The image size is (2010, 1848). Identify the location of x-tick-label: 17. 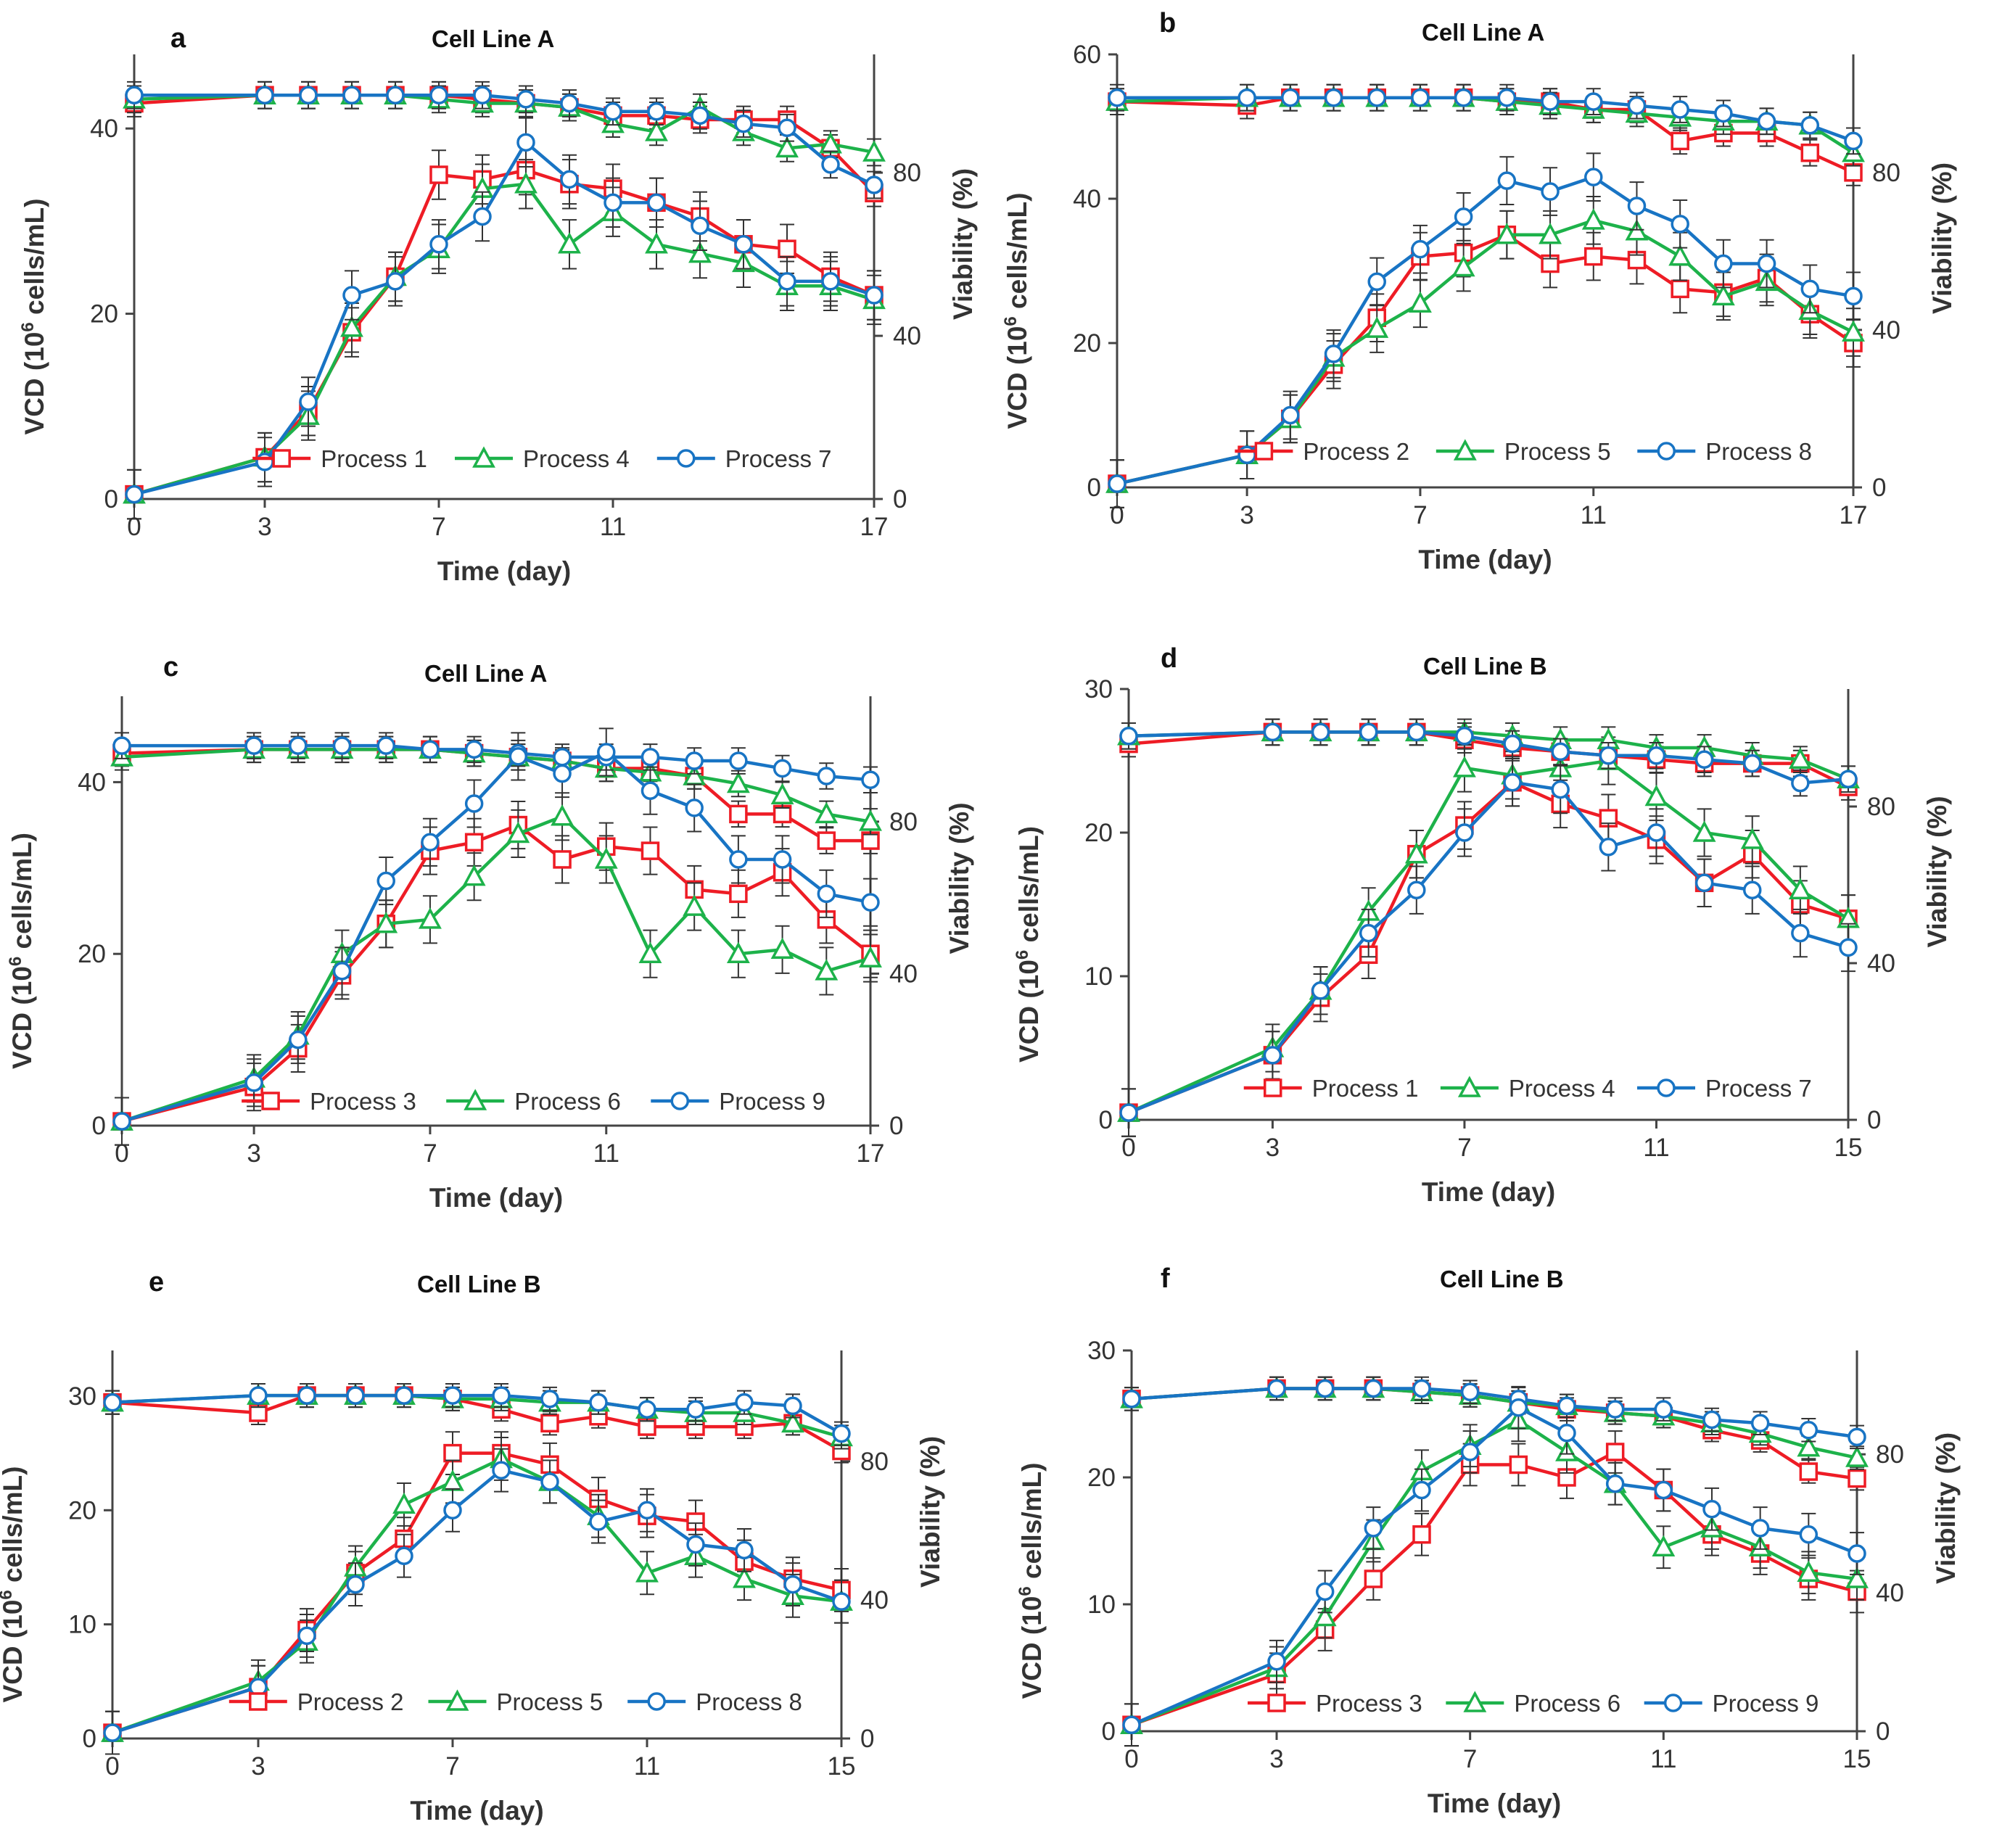
(1854, 515).